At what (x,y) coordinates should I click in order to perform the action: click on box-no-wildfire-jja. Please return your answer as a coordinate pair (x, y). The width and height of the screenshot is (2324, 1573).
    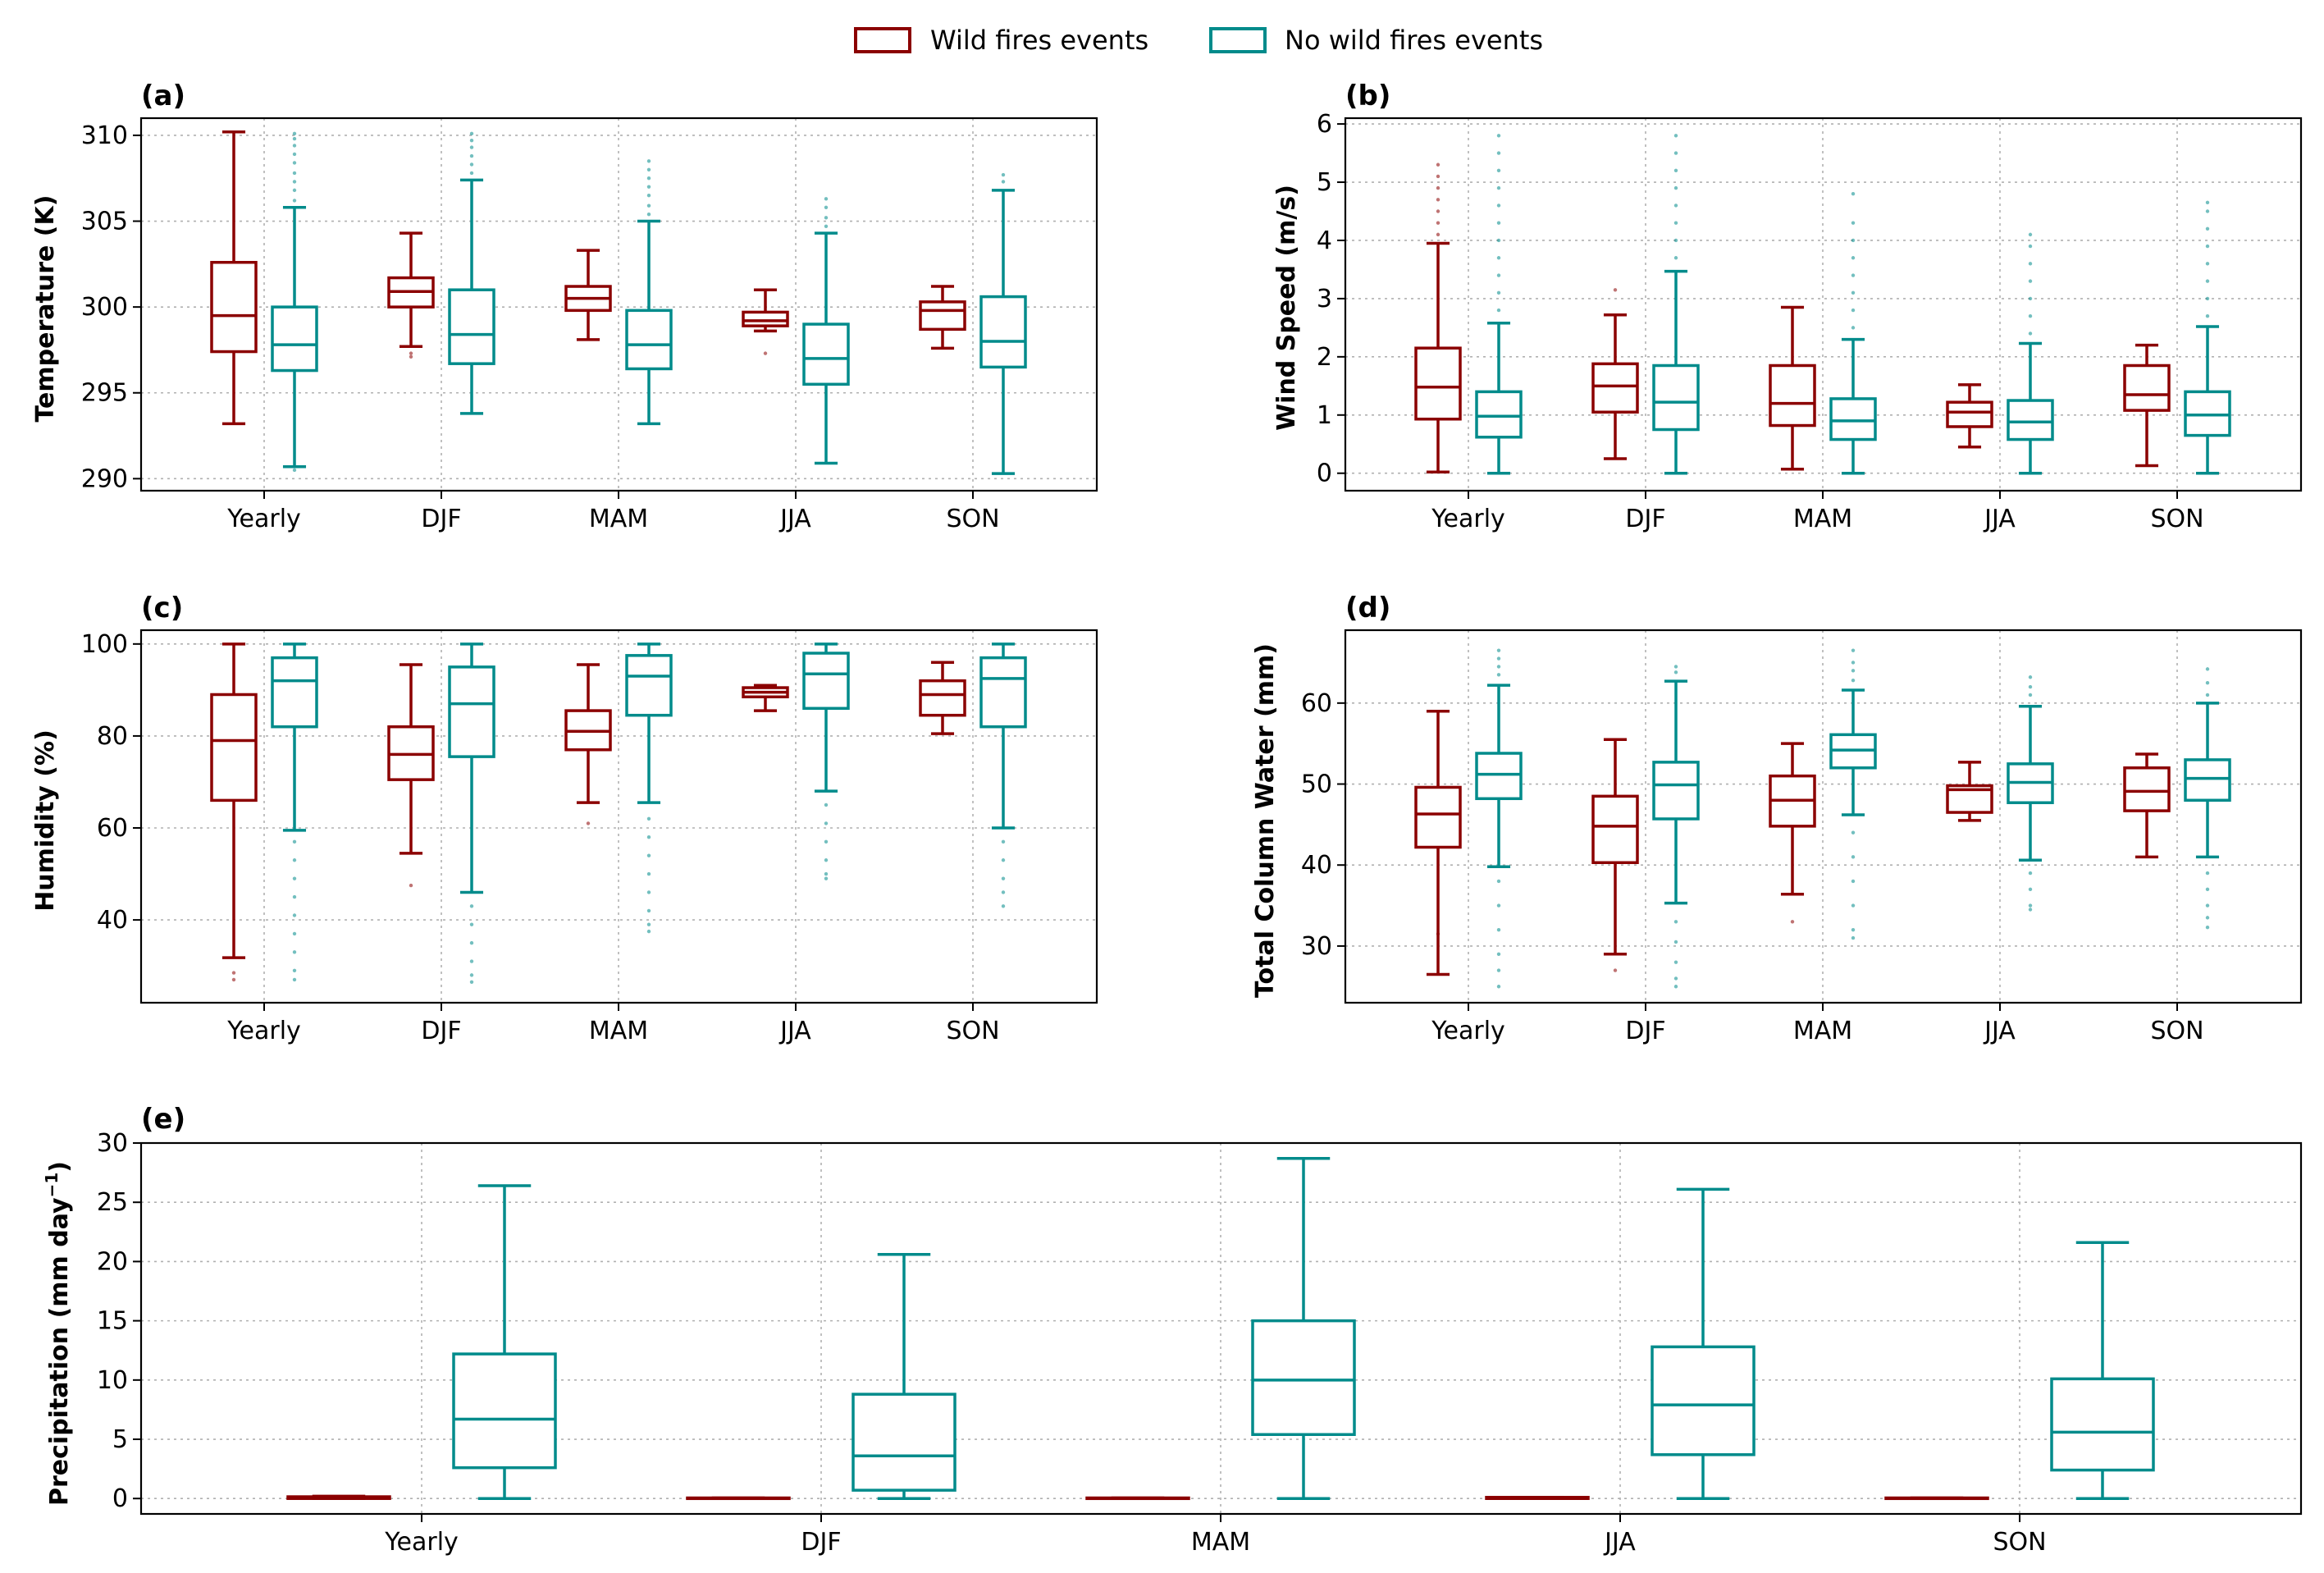
    Looking at the image, I should click on (2030, 793).